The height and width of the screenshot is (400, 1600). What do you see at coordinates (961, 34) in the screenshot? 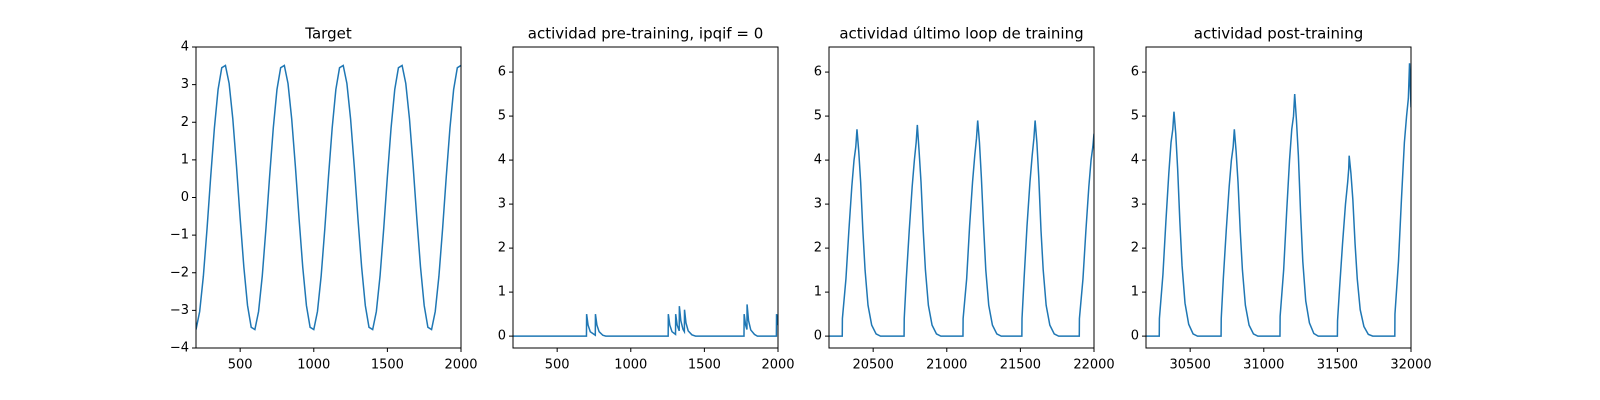
I see `chart-title: actividad último loop de training` at bounding box center [961, 34].